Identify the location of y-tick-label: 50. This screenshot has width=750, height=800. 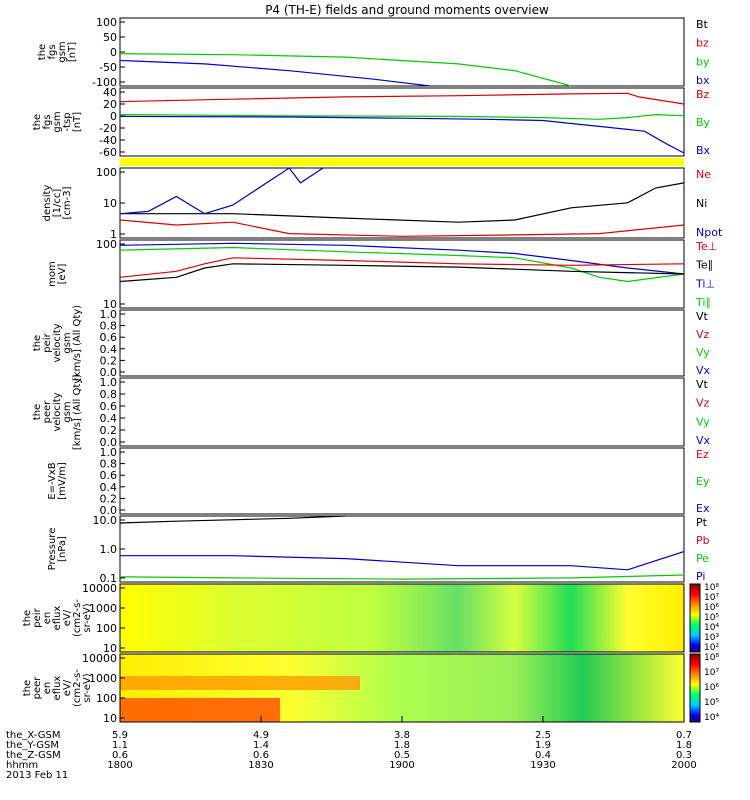
(110, 37).